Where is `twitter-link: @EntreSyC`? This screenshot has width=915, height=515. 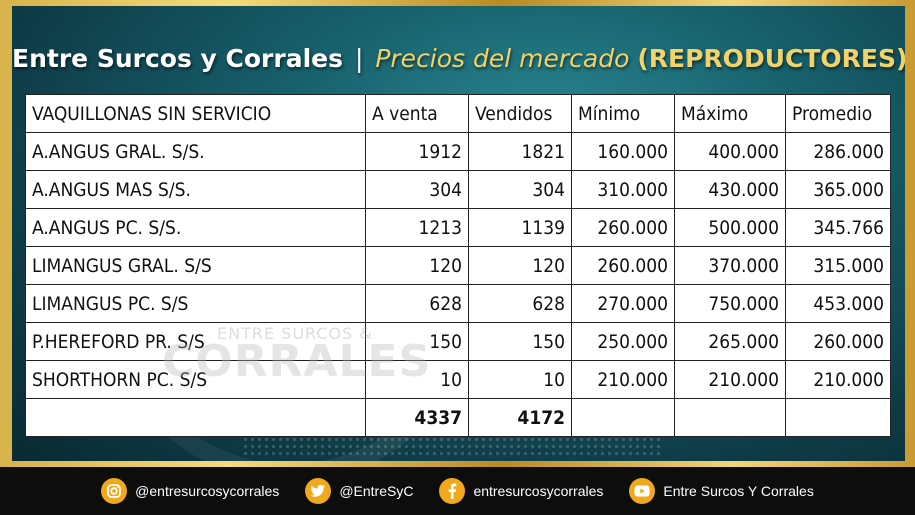
twitter-link: @EntreSyC is located at coordinates (359, 491).